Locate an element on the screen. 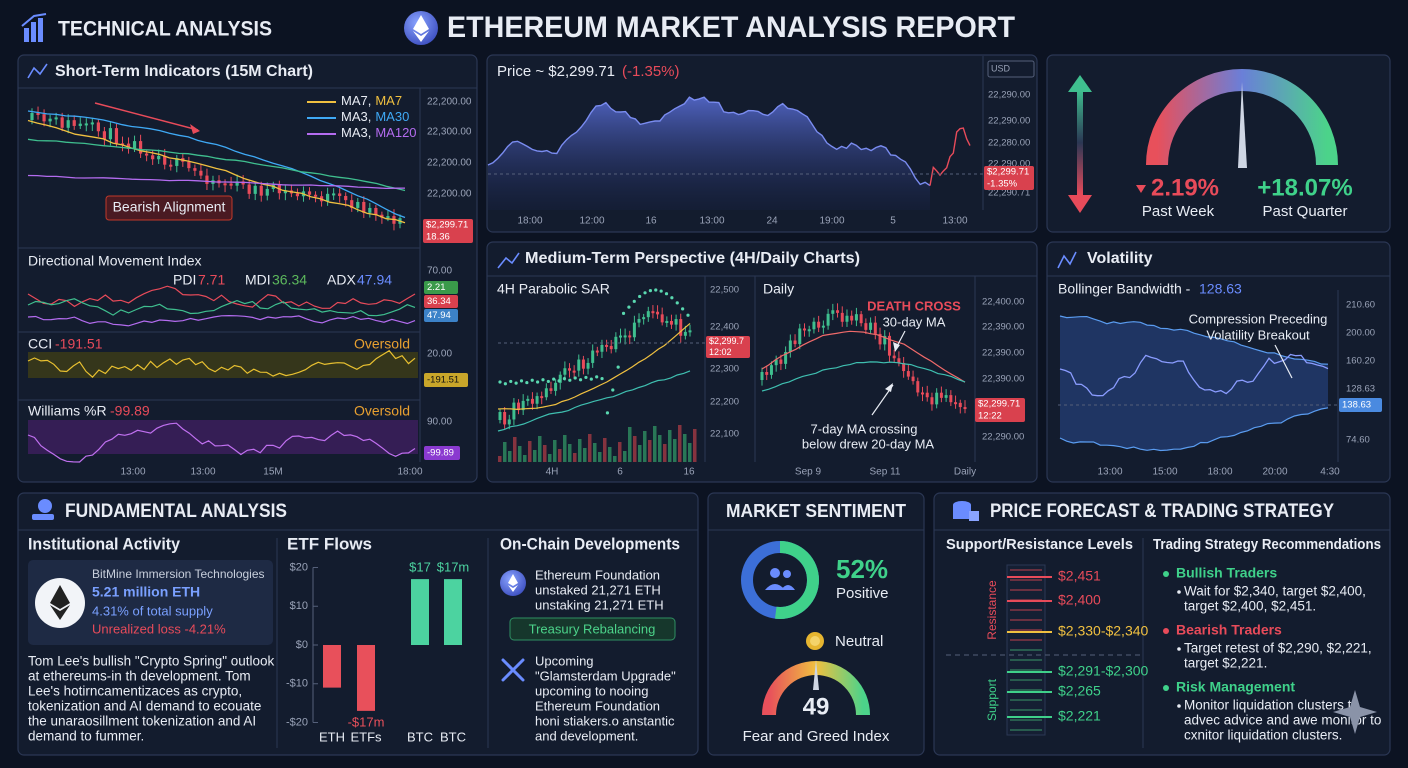 The height and width of the screenshot is (768, 1408). trend-arrow-line is located at coordinates (146, 116).